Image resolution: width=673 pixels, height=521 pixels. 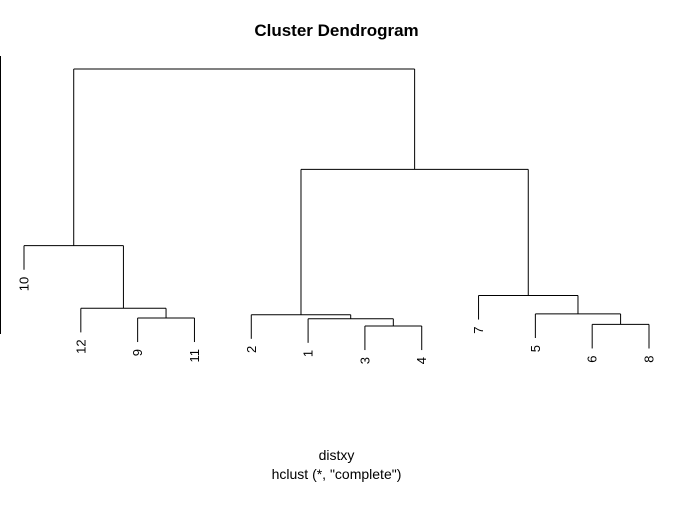 I want to click on leaf-label: 2, so click(x=251, y=349).